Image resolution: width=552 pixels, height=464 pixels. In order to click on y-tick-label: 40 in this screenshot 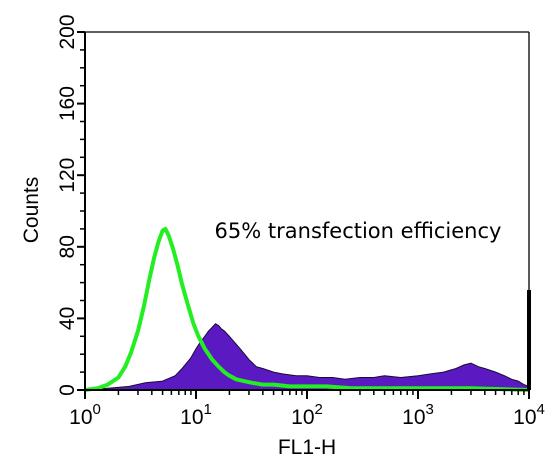, I will do `click(67, 318)`.